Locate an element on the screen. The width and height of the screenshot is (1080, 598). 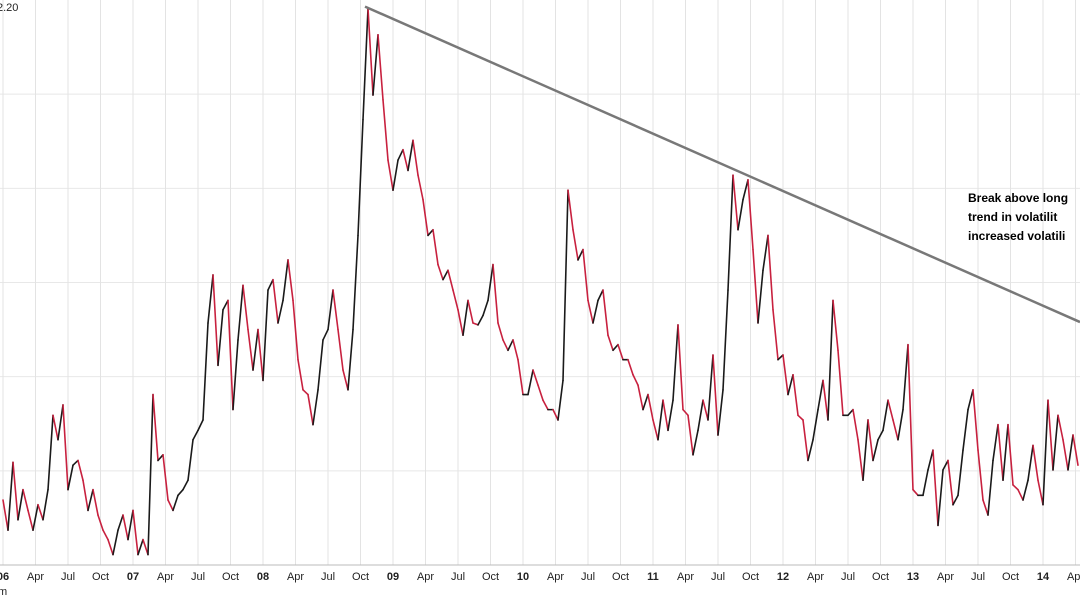
x-tick-label: 10 is located at coordinates (523, 577).